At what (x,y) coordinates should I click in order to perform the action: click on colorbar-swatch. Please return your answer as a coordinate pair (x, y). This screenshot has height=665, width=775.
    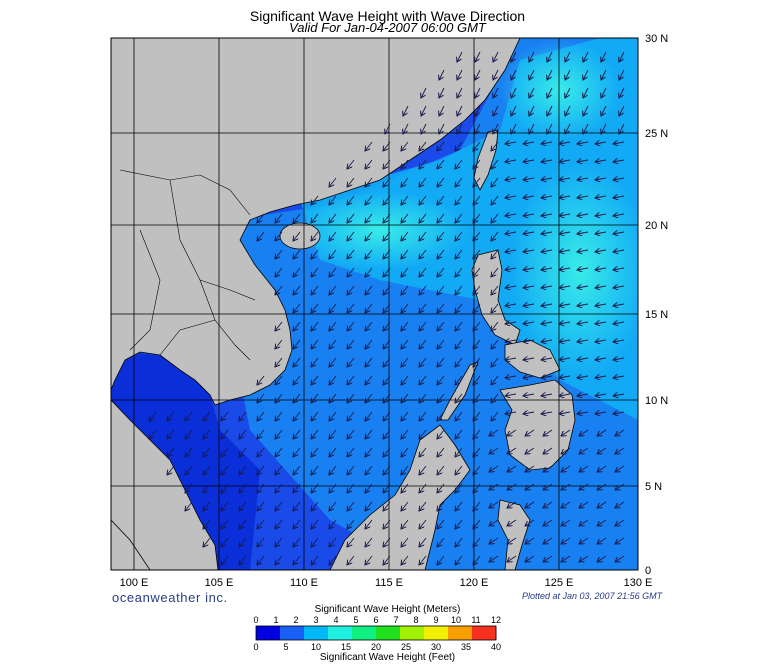
    Looking at the image, I should click on (484, 633).